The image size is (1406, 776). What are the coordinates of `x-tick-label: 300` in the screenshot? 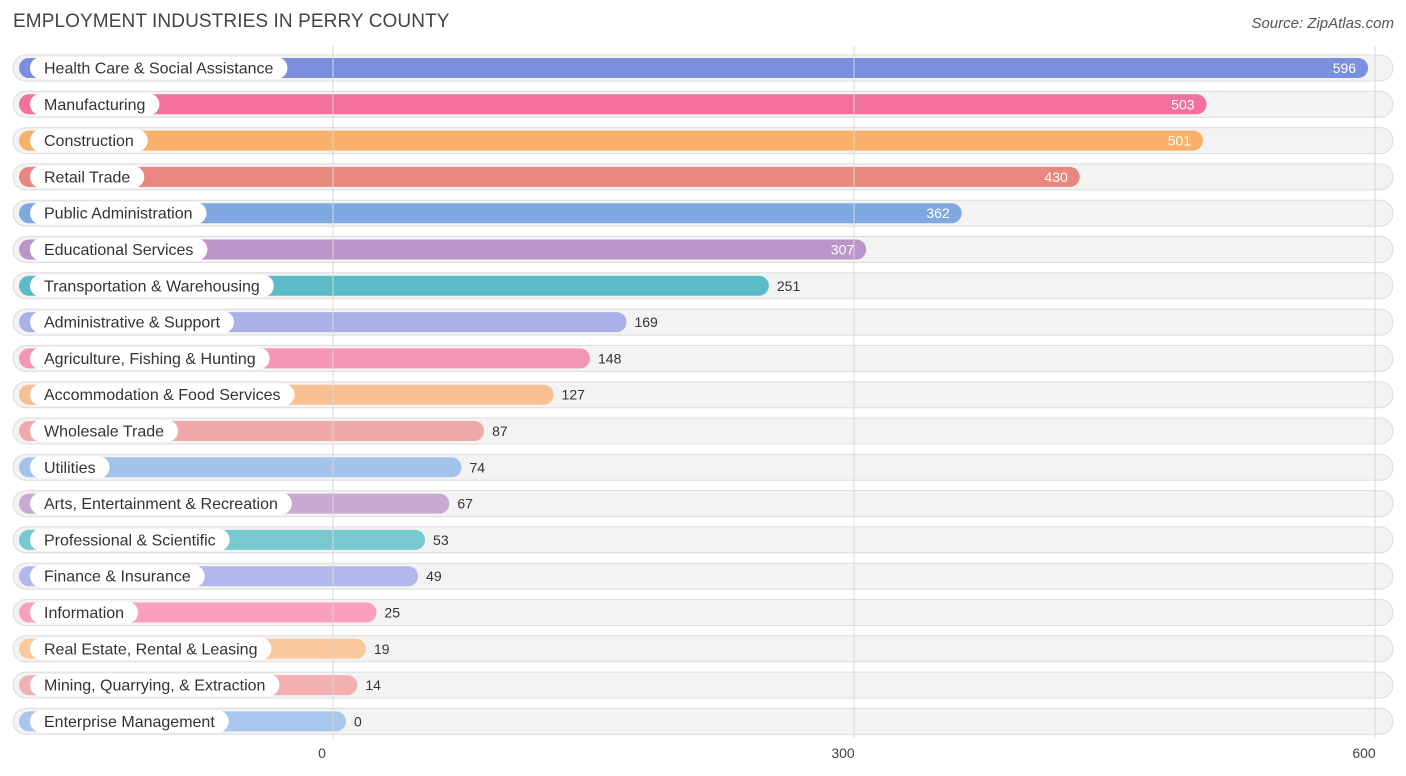 It's located at (843, 753).